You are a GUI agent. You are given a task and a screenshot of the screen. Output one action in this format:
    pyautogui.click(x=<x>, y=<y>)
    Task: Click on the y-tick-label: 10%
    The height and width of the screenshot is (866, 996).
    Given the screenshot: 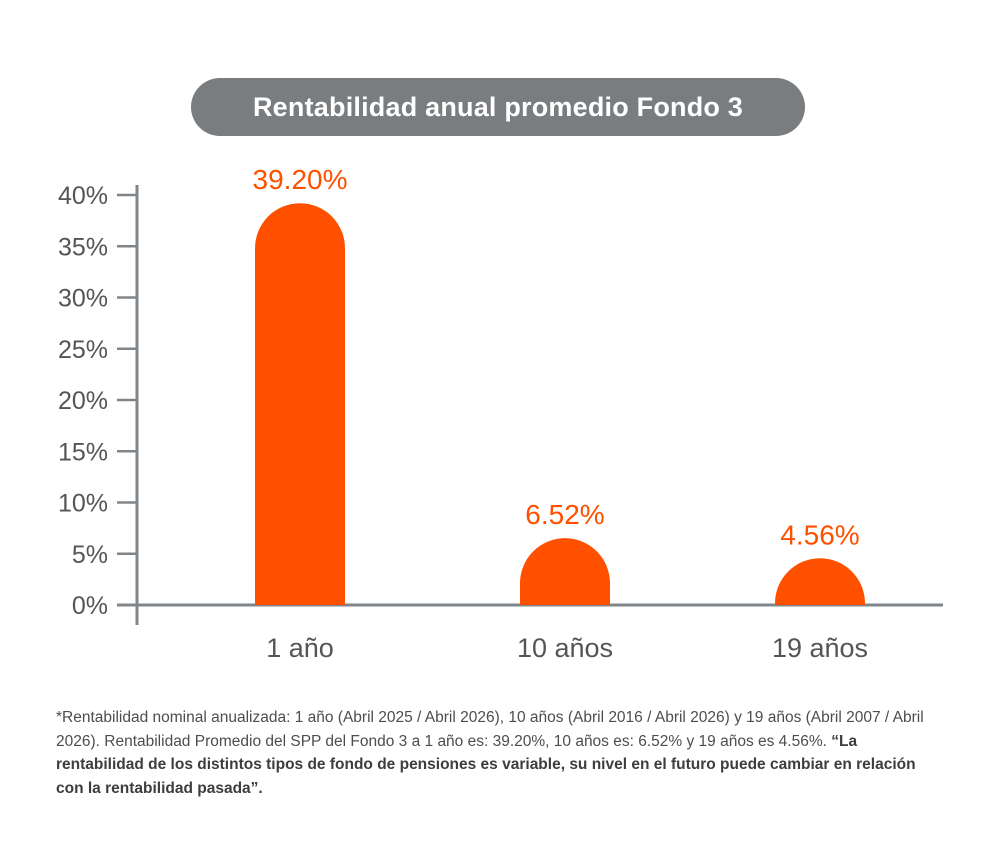 What is the action you would take?
    pyautogui.click(x=83, y=504)
    